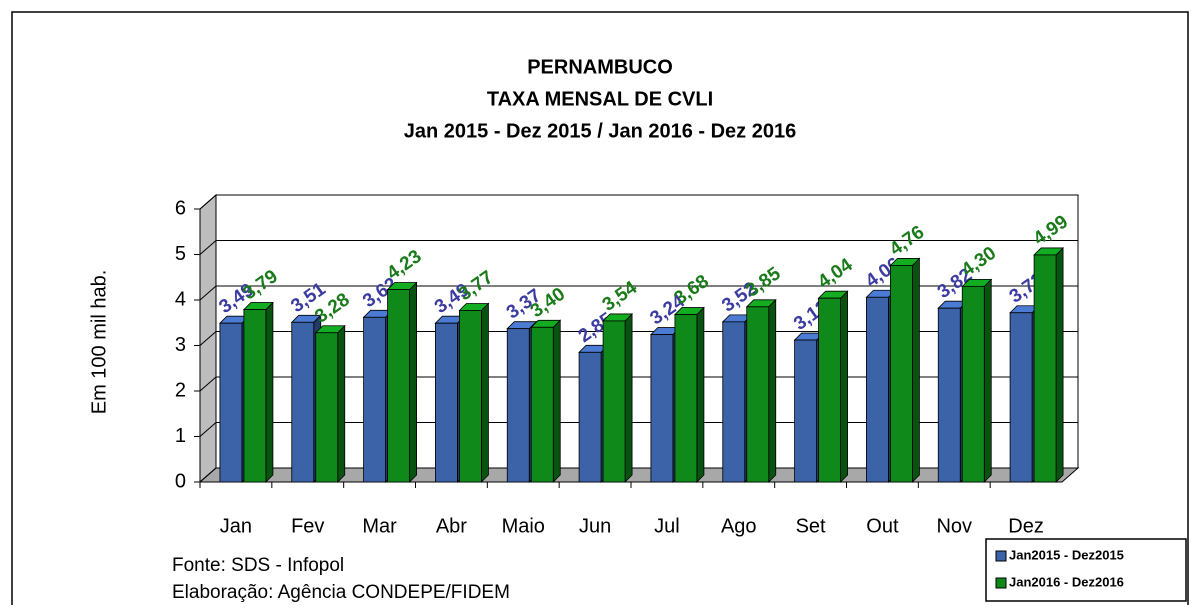 This screenshot has height=610, width=1200. I want to click on source-note: Elaboração: Agência CONDEPE/FIDEM, so click(341, 592).